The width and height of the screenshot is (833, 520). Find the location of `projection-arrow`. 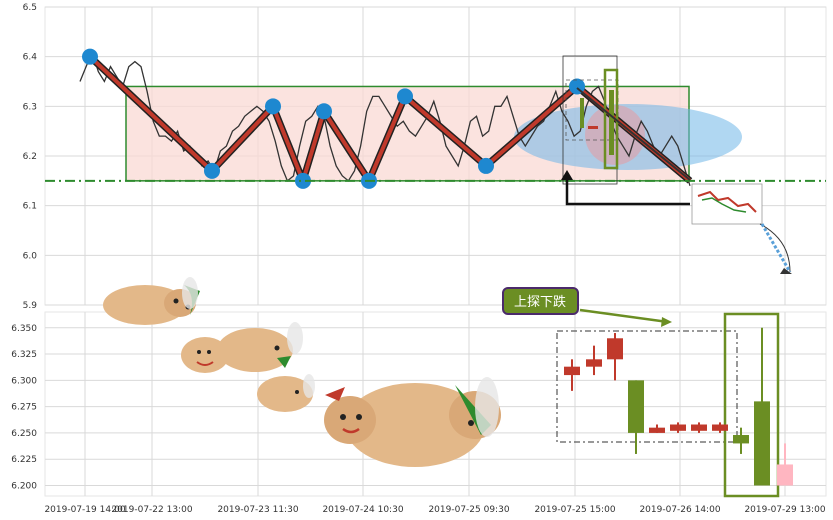

projection-arrow is located at coordinates (776, 248).